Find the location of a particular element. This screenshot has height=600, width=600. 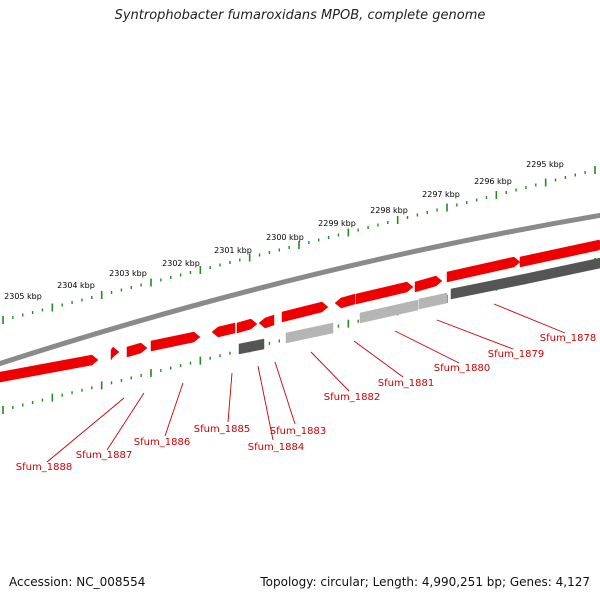

gene-label: Sfum_1886 is located at coordinates (162, 442).